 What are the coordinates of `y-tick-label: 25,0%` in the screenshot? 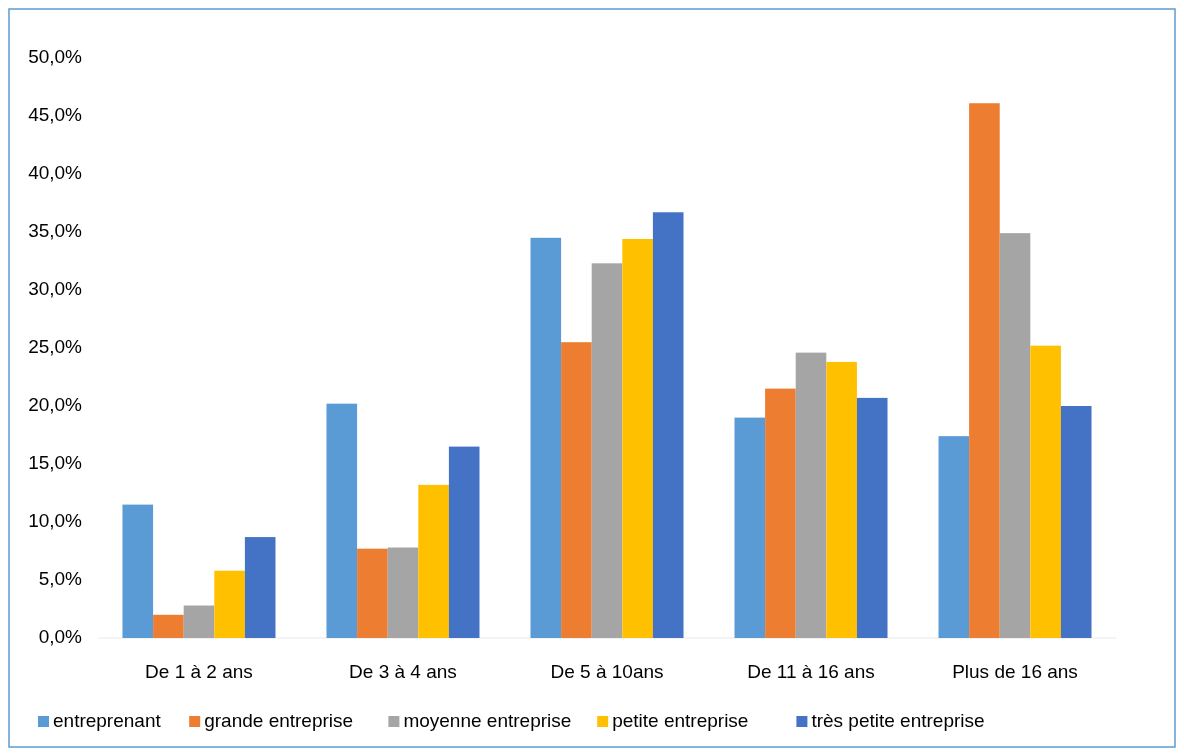 It's located at (55, 347).